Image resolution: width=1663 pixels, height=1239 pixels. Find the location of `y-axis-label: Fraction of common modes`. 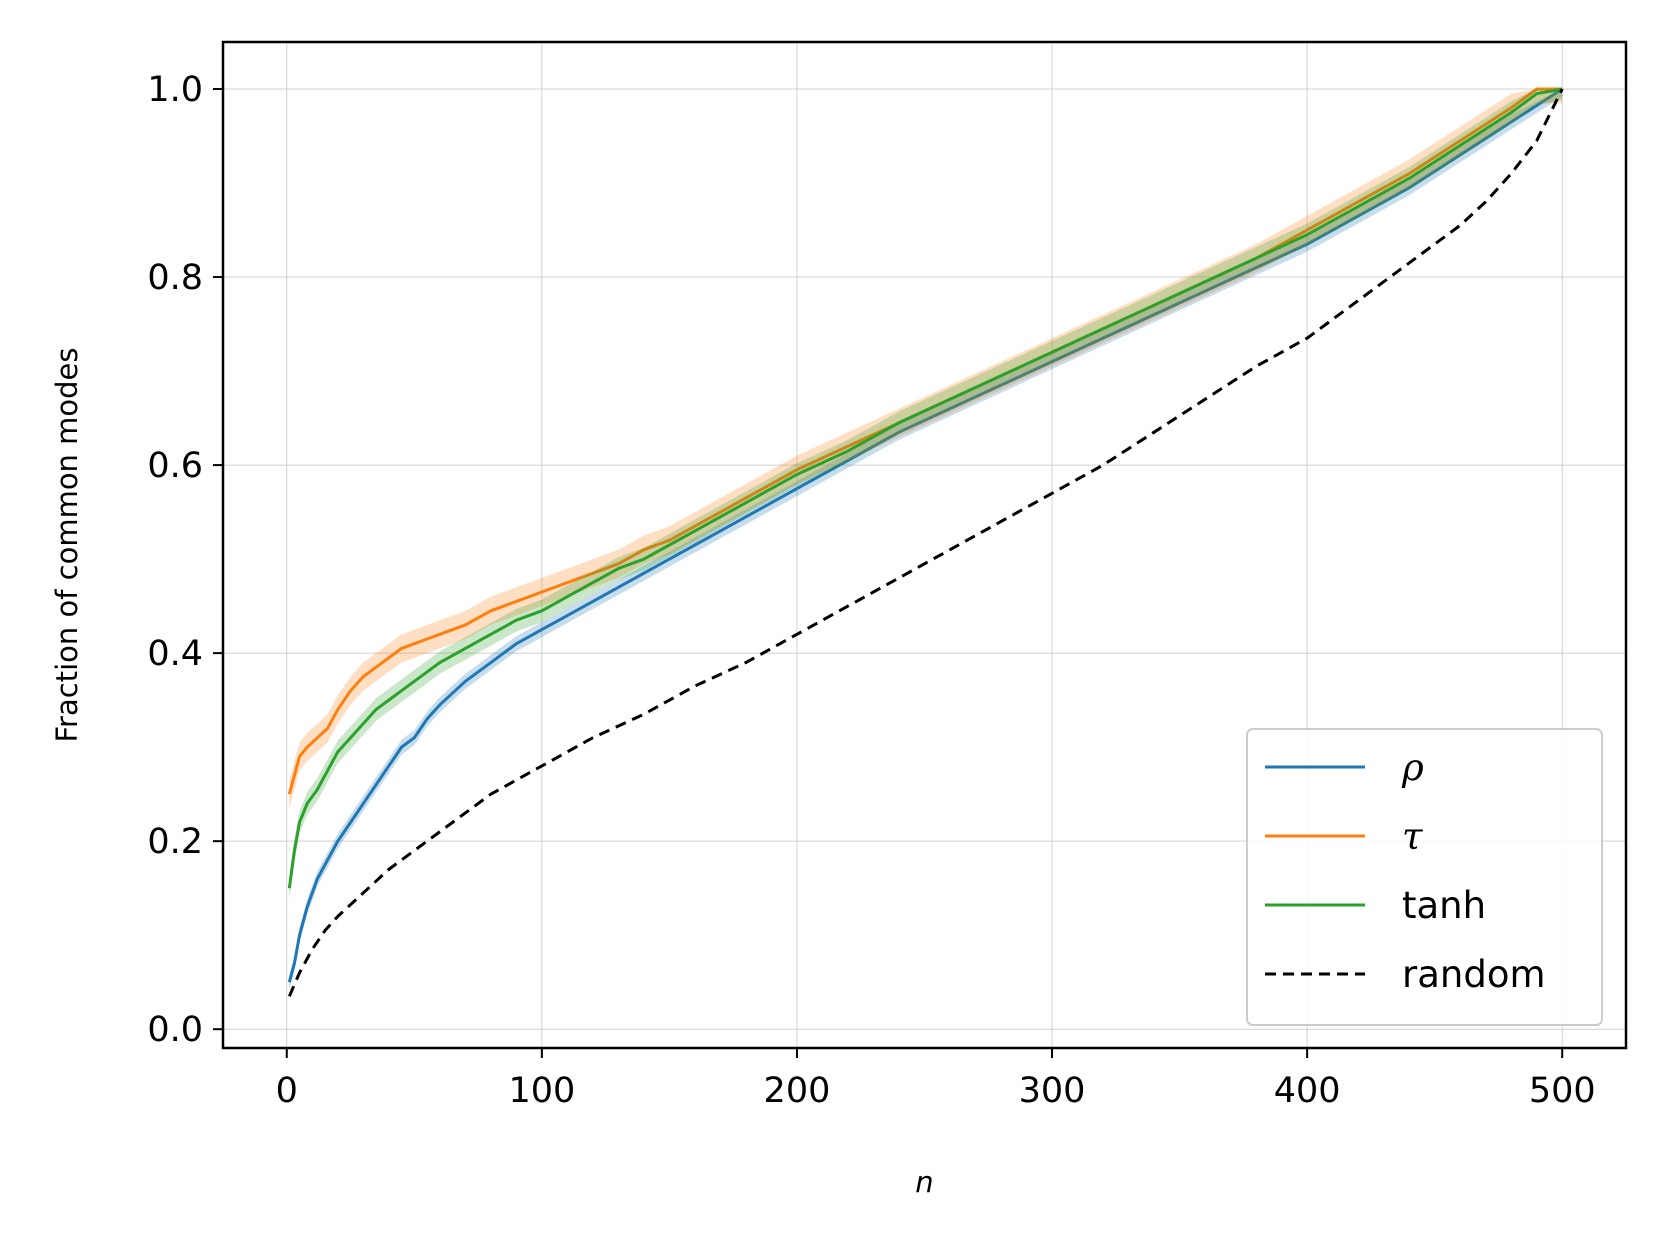

y-axis-label: Fraction of common modes is located at coordinates (67, 544).